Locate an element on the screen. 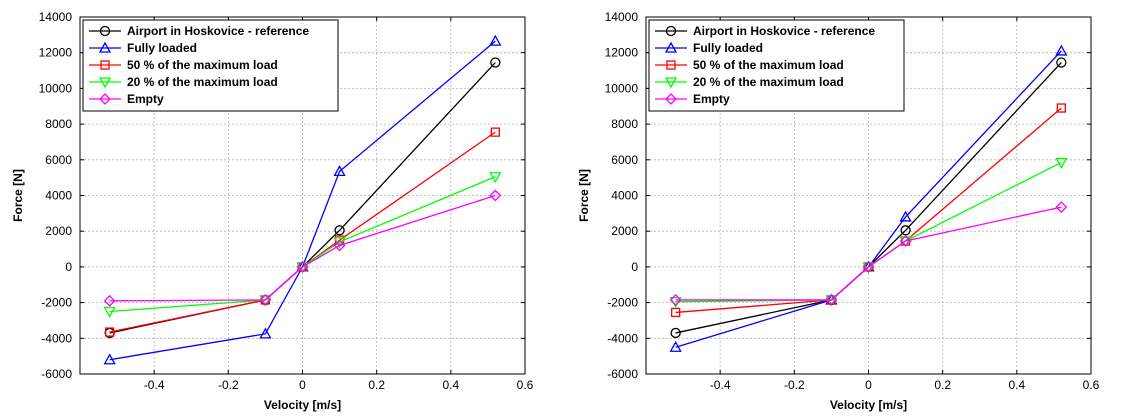  chart2-legend-label-1: Fully loaded is located at coordinates (728, 48).